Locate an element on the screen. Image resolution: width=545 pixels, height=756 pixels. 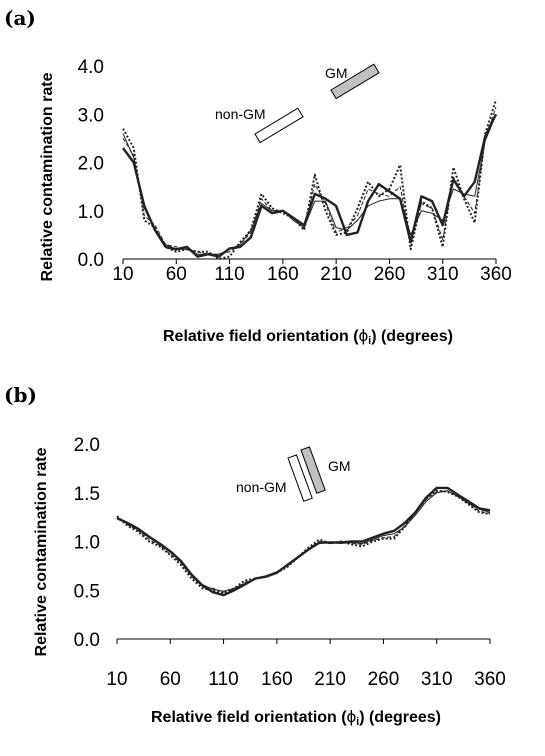
series-group-b is located at coordinates (303, 541).